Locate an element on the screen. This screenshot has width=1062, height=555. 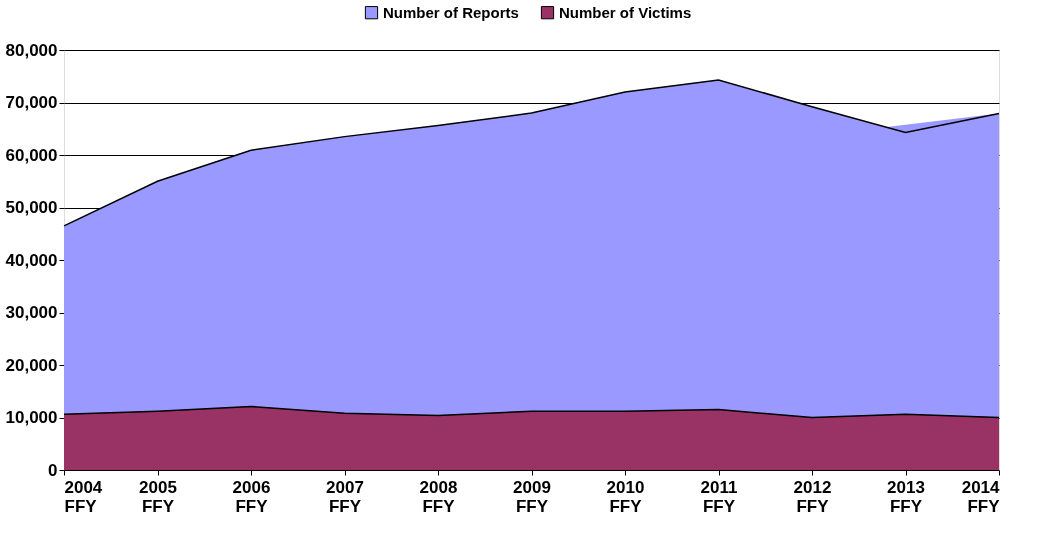
y-tick-label: 80,000 is located at coordinates (31, 50).